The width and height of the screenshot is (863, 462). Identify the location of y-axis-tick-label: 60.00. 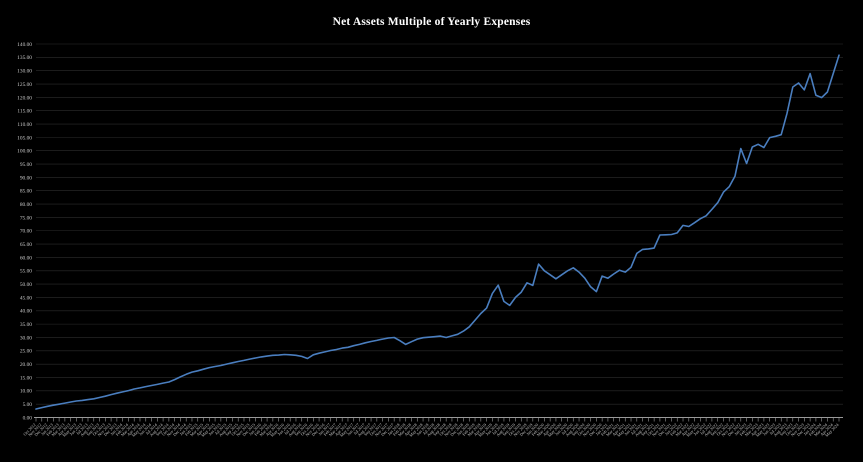
(26, 258).